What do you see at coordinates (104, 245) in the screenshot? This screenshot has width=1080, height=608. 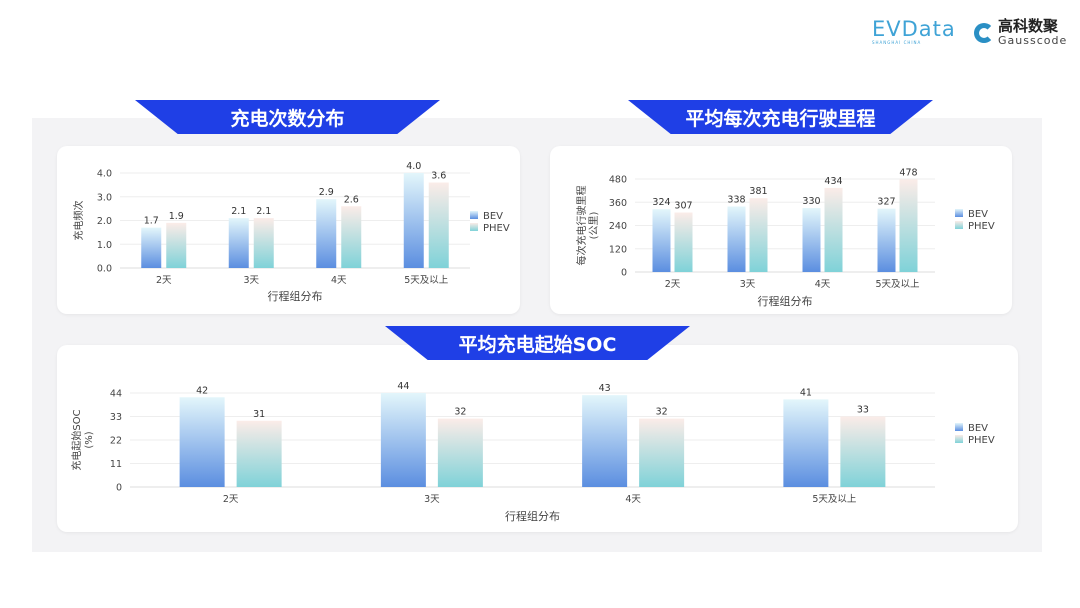 I see `y-tick-label: 1.0` at bounding box center [104, 245].